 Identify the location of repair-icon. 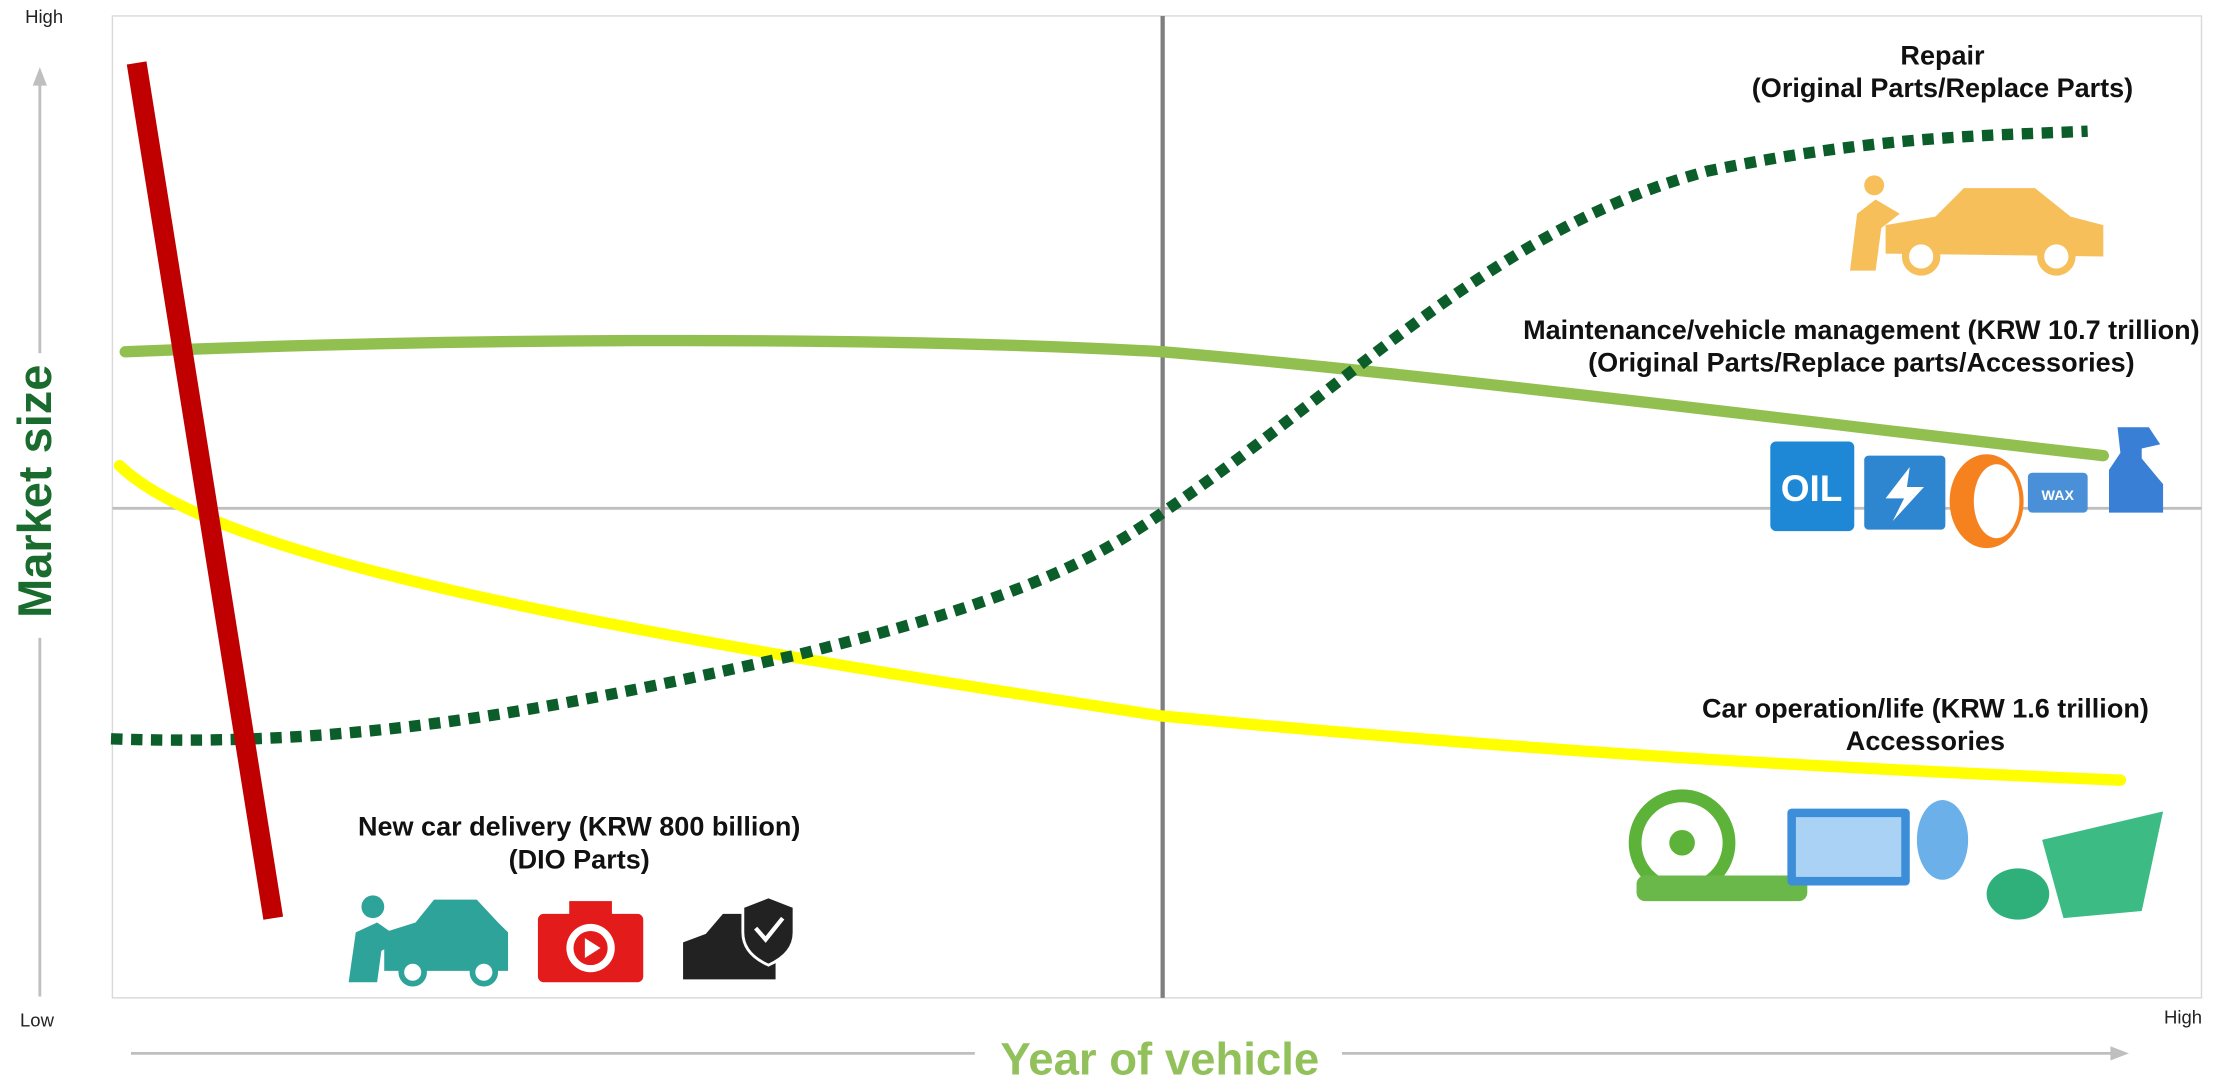
(1977, 225).